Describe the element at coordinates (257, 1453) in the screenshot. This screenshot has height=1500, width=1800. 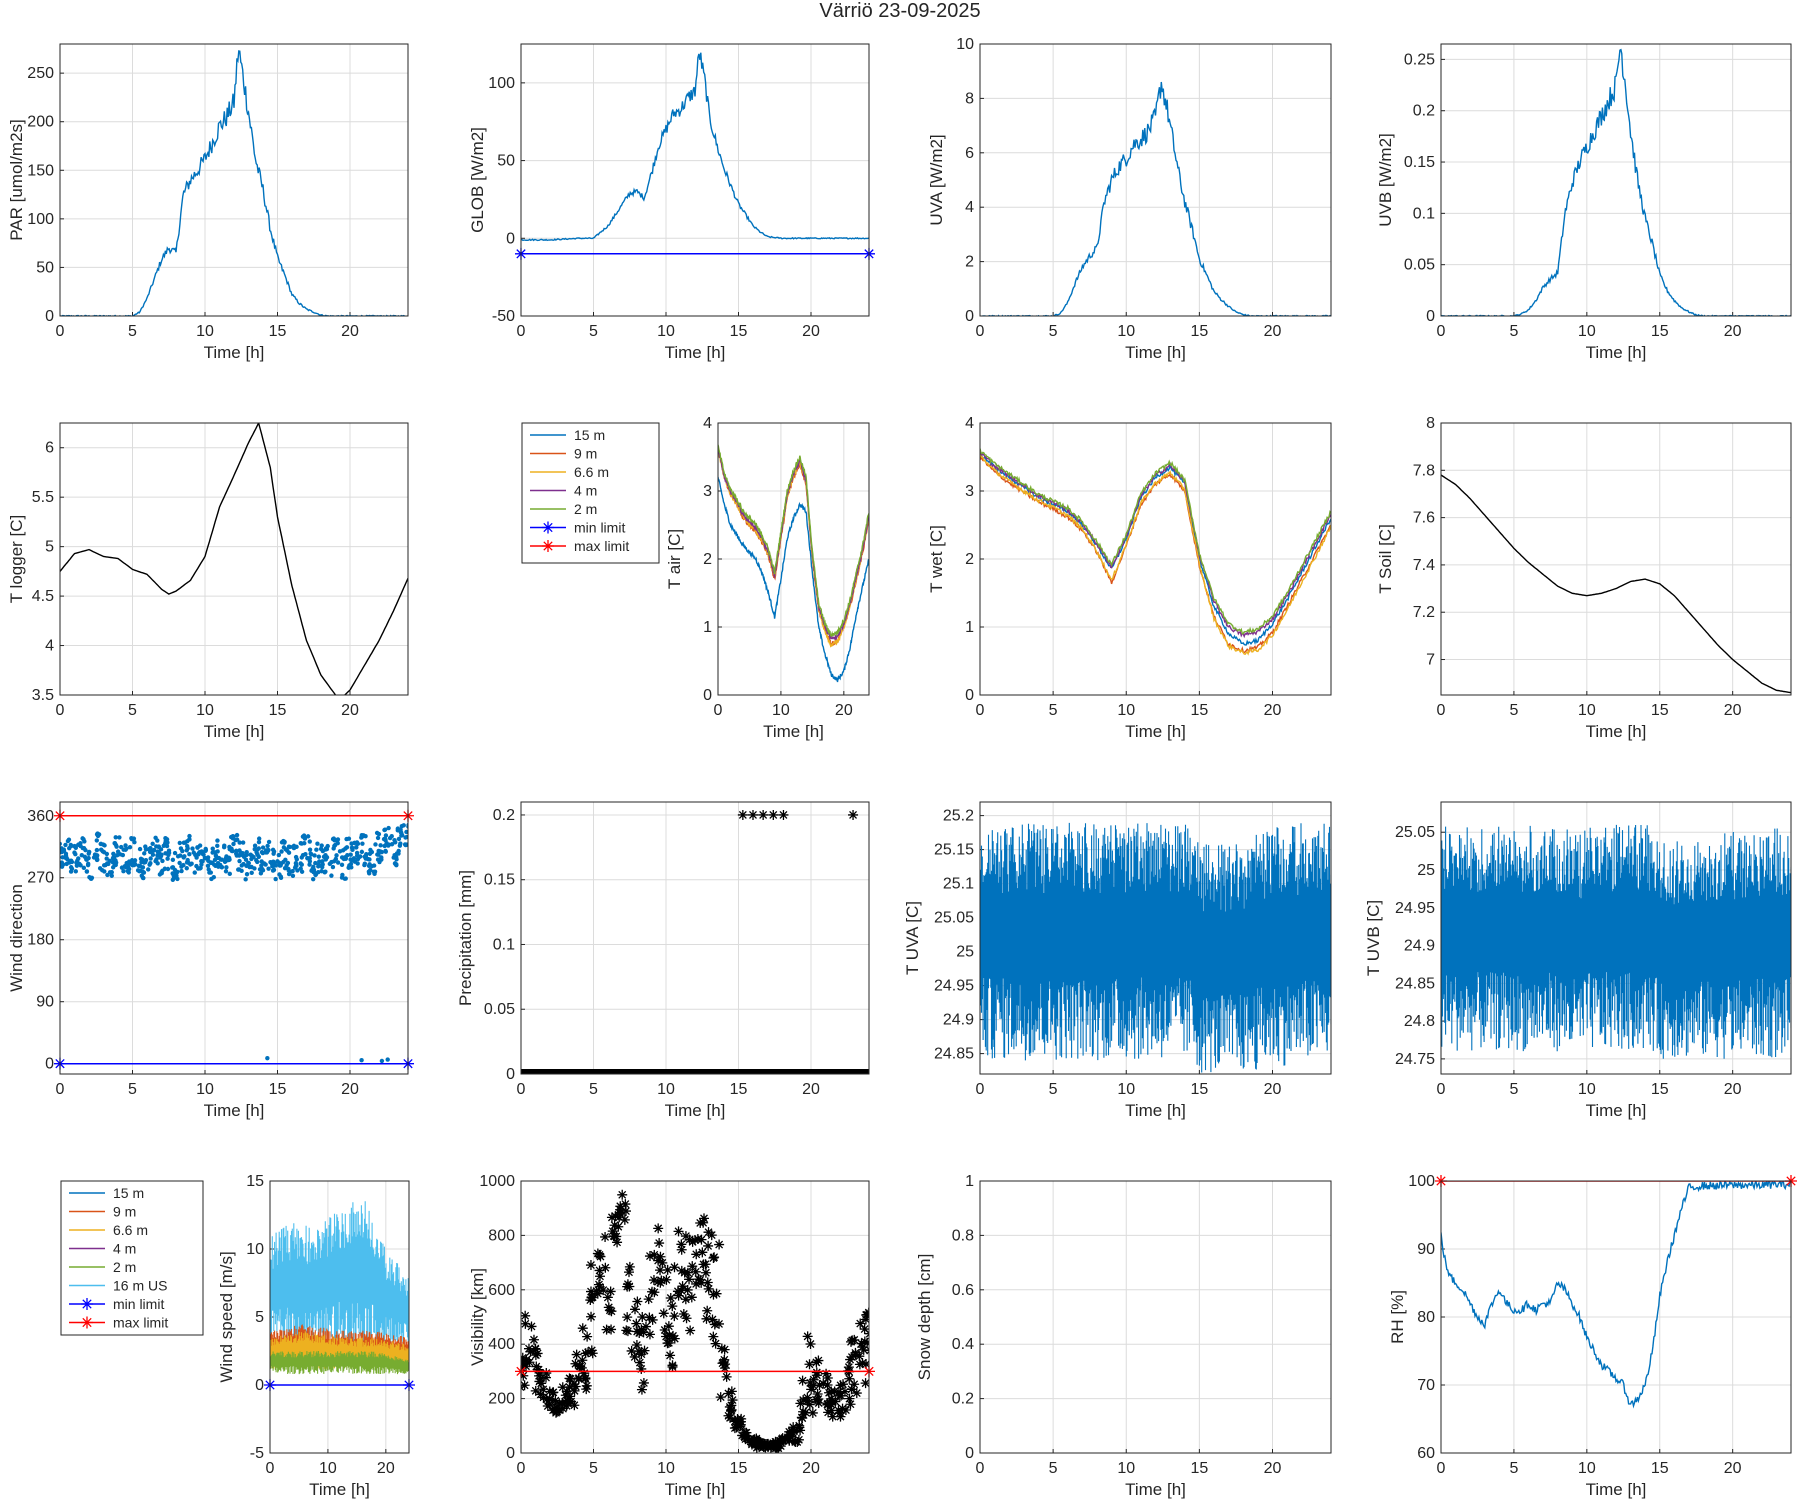
I see `y-tick-label: -5` at that location.